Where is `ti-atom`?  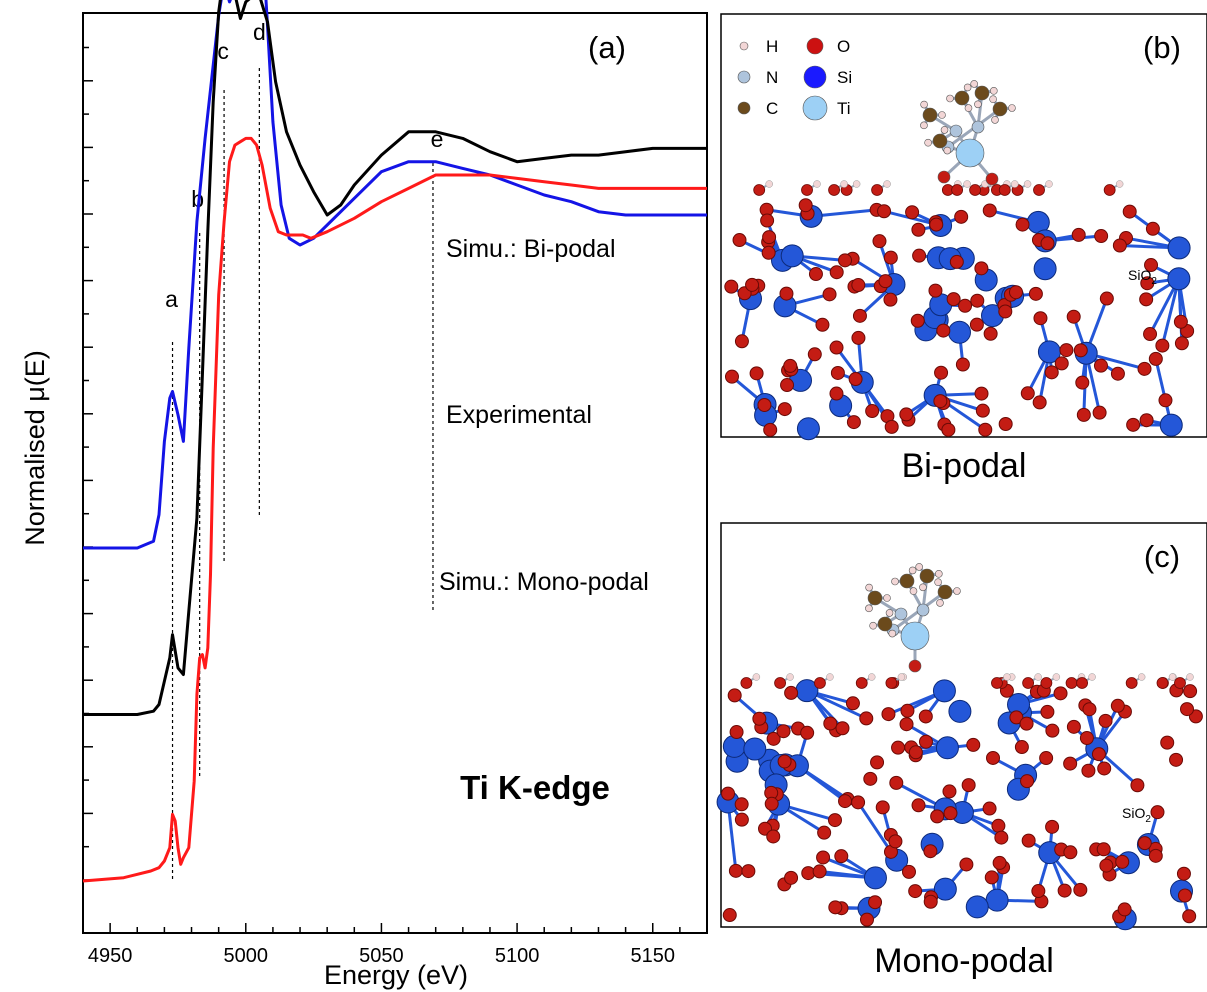 ti-atom is located at coordinates (915, 636).